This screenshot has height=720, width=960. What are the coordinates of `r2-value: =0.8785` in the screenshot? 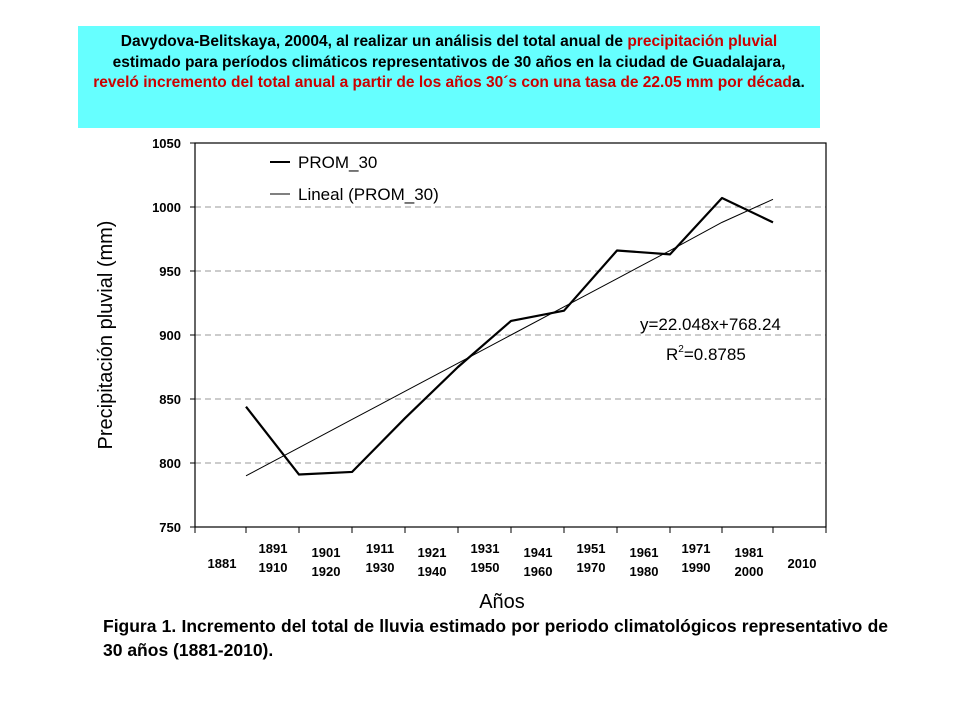 It's located at (715, 354).